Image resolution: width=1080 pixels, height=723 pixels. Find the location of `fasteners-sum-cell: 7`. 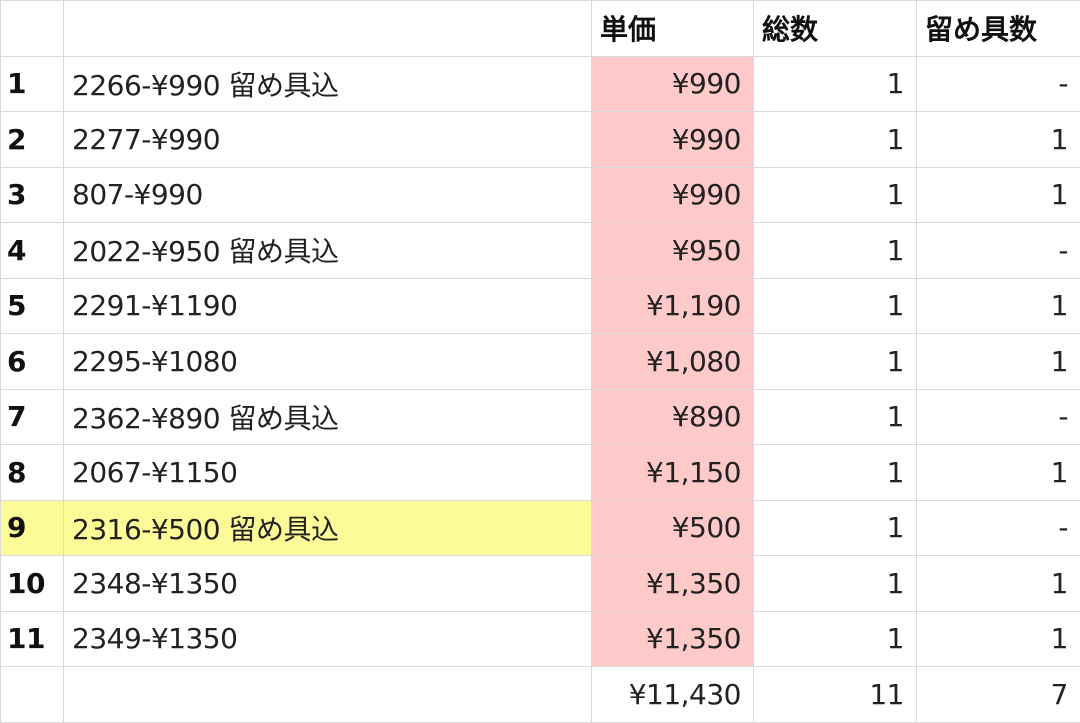

fasteners-sum-cell: 7 is located at coordinates (998, 695).